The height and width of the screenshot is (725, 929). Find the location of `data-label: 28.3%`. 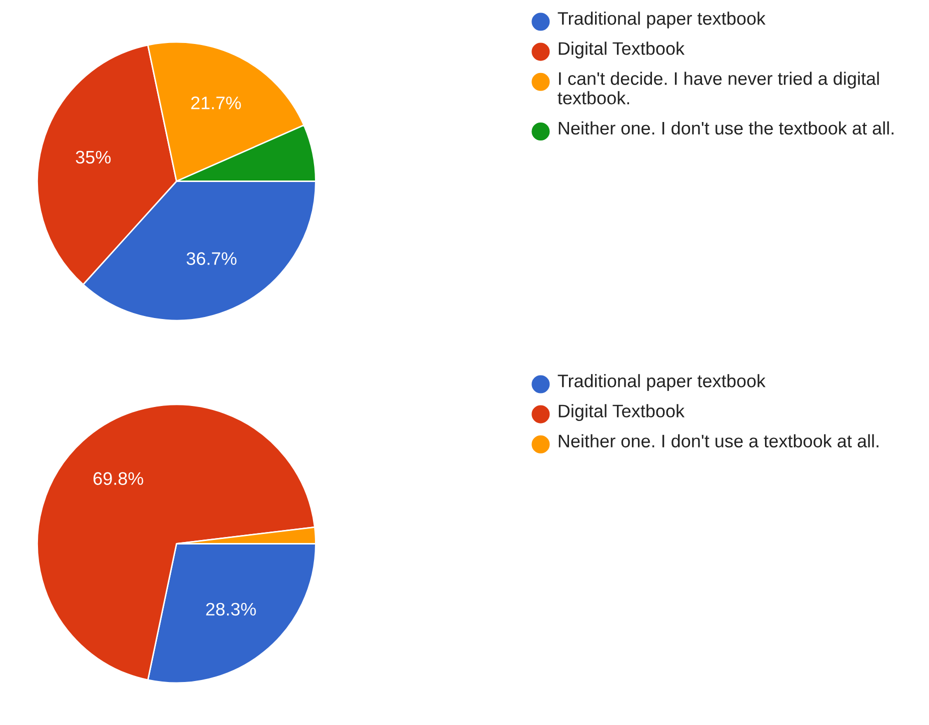

data-label: 28.3% is located at coordinates (231, 609).